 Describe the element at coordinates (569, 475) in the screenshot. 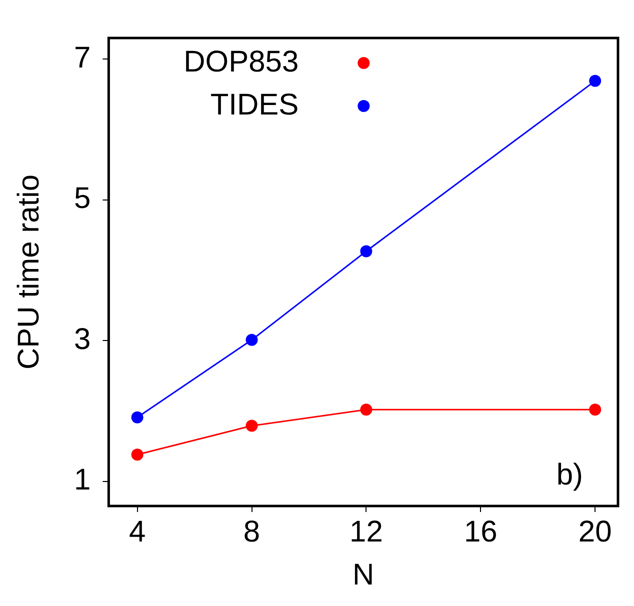

I see `annotation: b)` at that location.